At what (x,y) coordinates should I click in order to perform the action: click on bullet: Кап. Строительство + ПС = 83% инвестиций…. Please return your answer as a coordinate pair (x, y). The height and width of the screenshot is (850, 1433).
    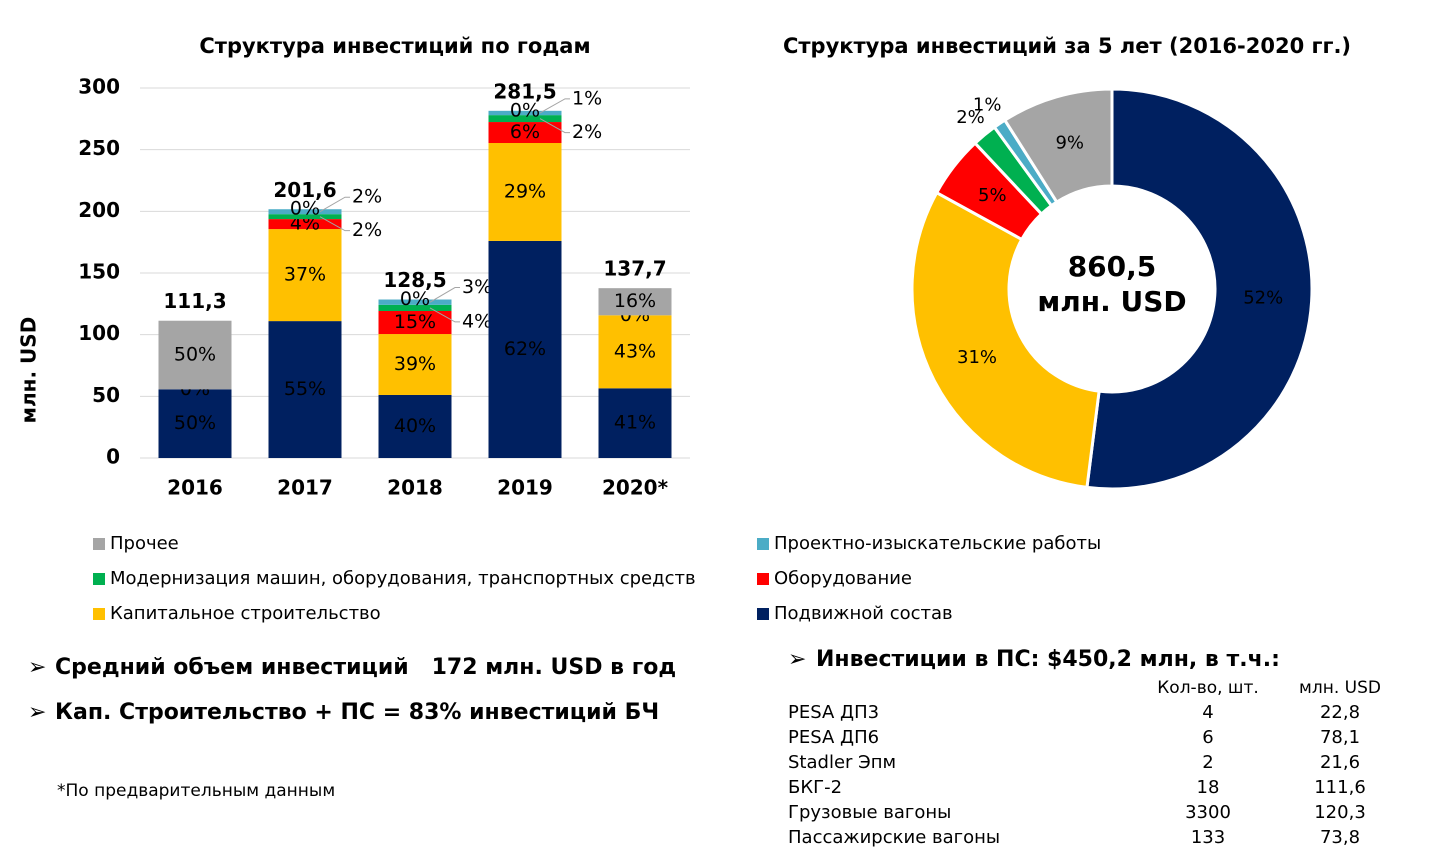
    Looking at the image, I should click on (357, 712).